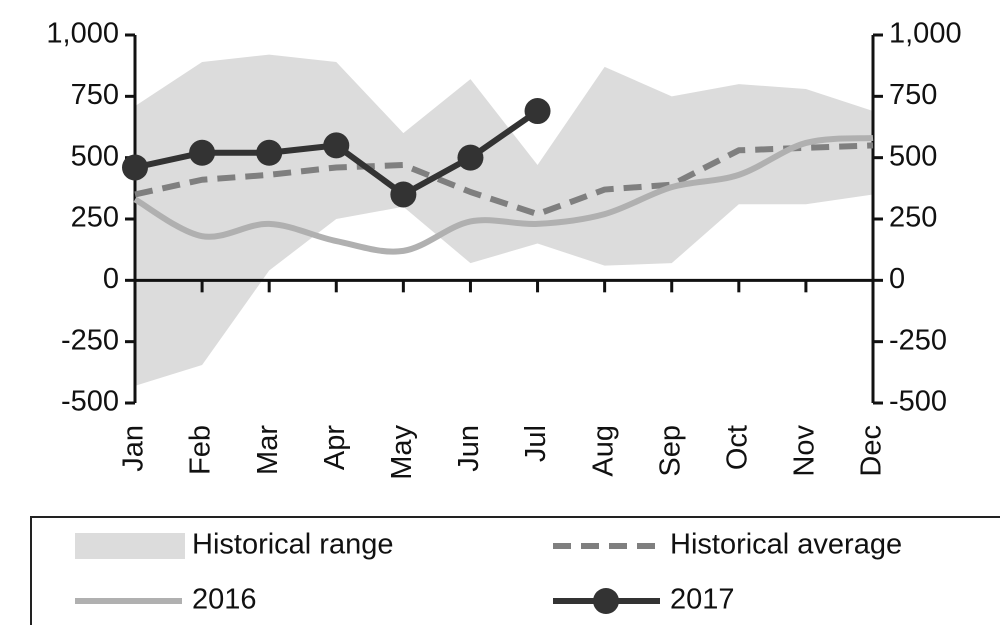  Describe the element at coordinates (786, 545) in the screenshot. I see `legend-label: Historical average` at that location.